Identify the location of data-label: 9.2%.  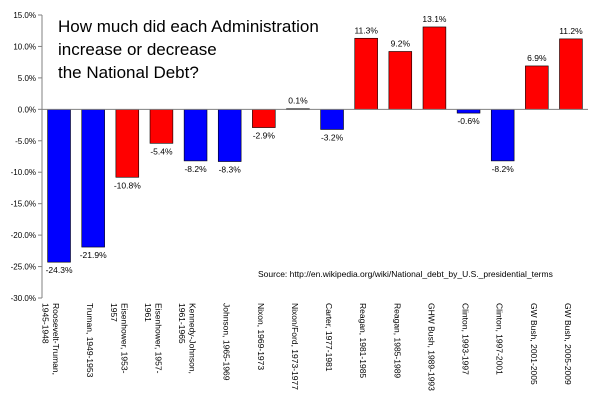
(401, 43).